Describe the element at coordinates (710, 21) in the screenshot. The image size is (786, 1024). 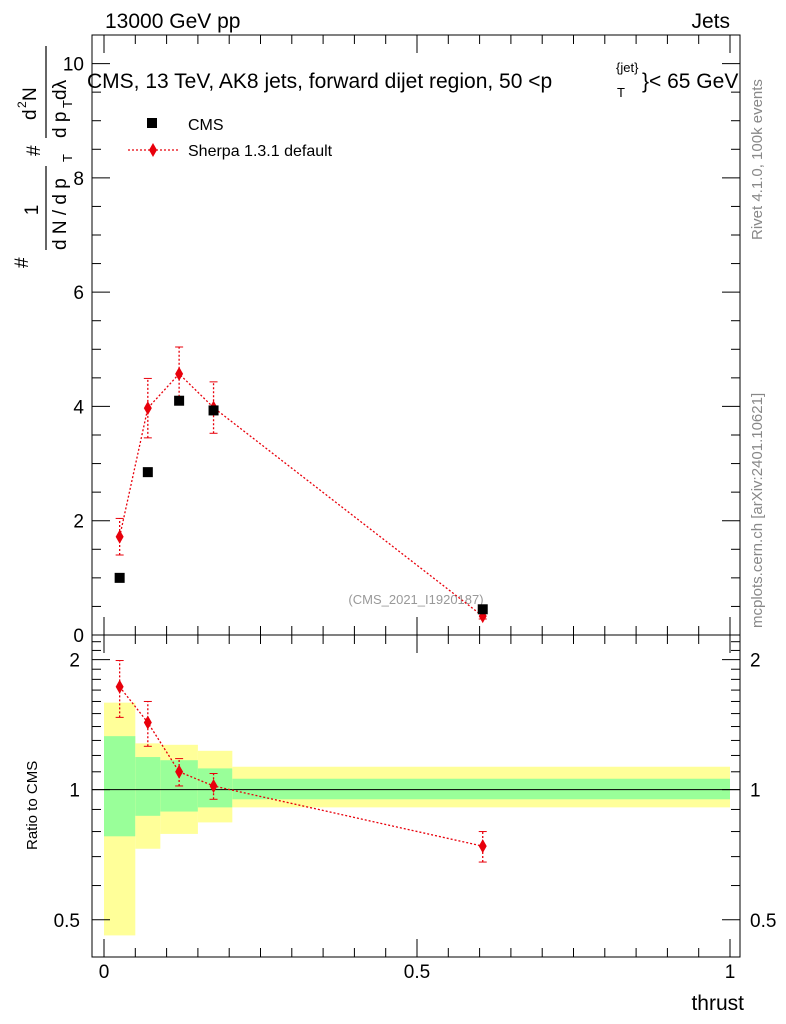
I see `process-label: Jets` at that location.